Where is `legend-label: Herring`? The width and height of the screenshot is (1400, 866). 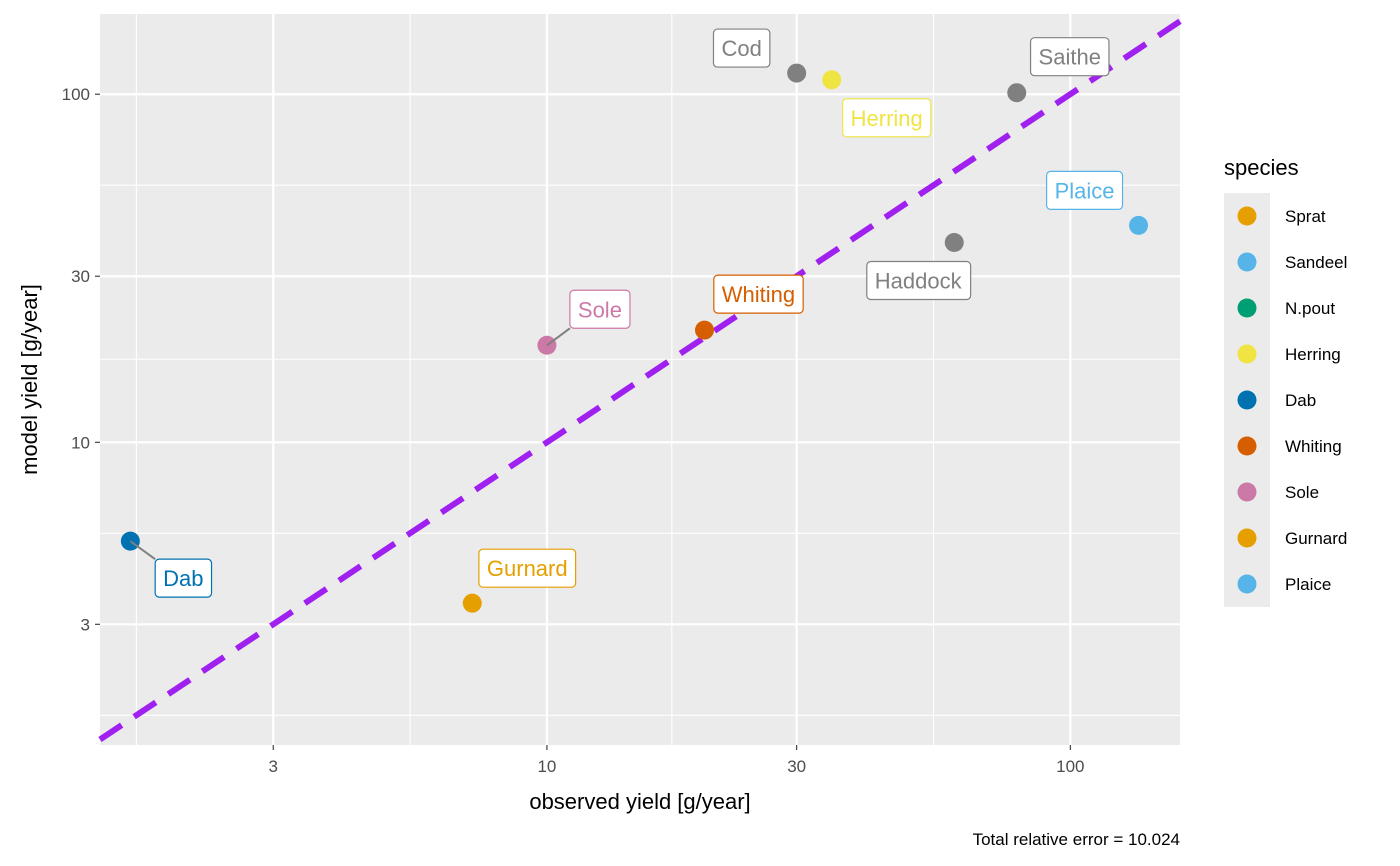
legend-label: Herring is located at coordinates (1313, 354).